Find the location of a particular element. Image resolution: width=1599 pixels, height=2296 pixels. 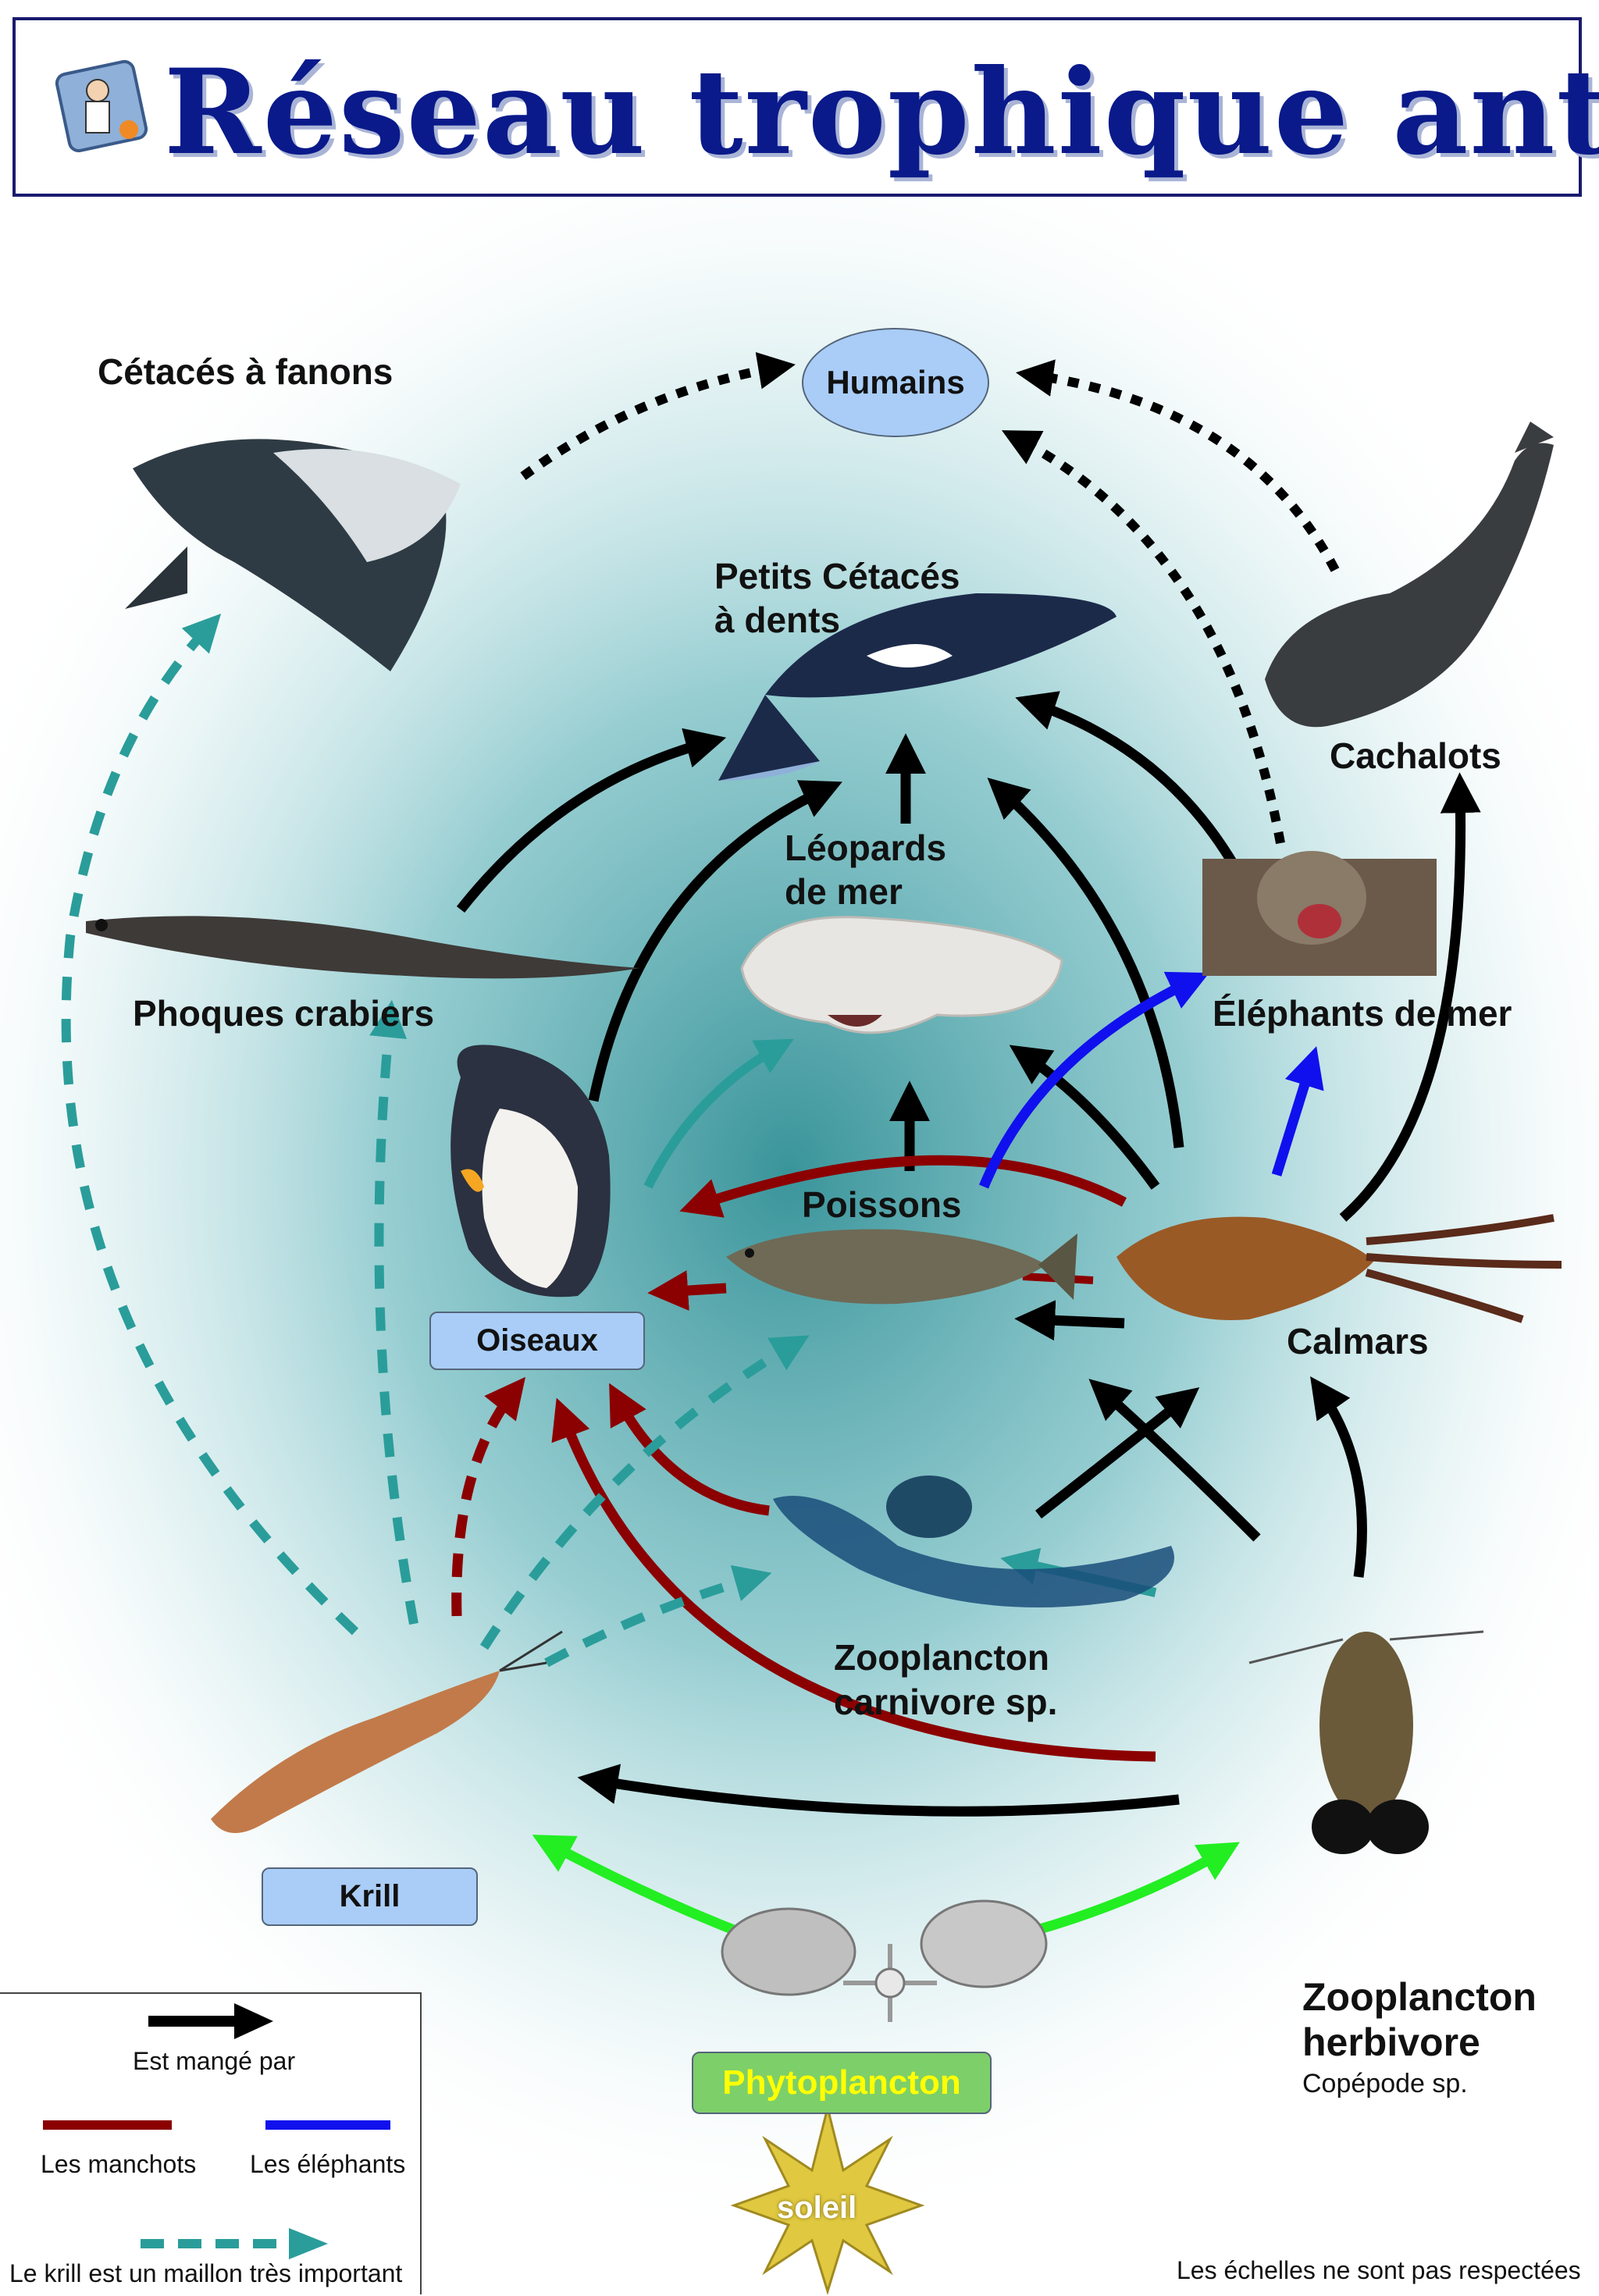

label-oiseaux: Oiseaux is located at coordinates (537, 1340).